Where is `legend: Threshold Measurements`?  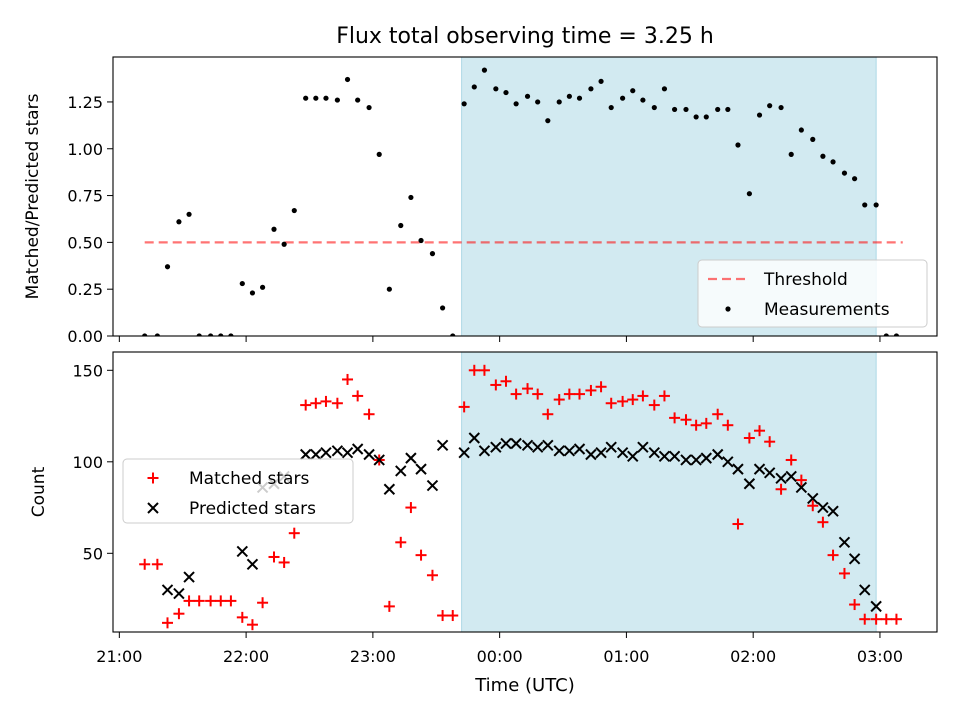 legend: Threshold Measurements is located at coordinates (812, 293).